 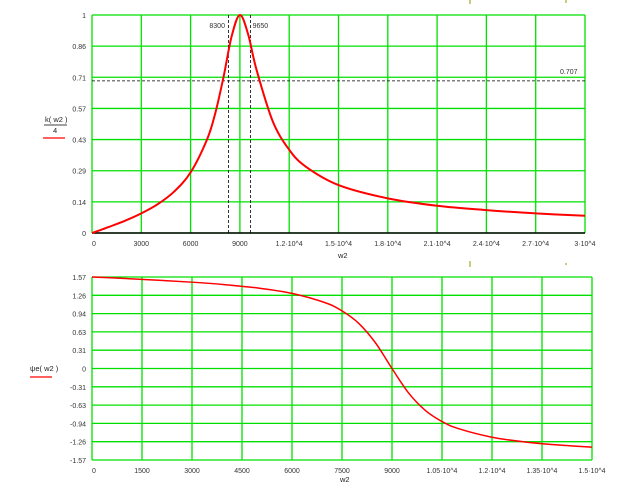 What do you see at coordinates (535, 244) in the screenshot?
I see `x-tick-label: 2.7·10^4` at bounding box center [535, 244].